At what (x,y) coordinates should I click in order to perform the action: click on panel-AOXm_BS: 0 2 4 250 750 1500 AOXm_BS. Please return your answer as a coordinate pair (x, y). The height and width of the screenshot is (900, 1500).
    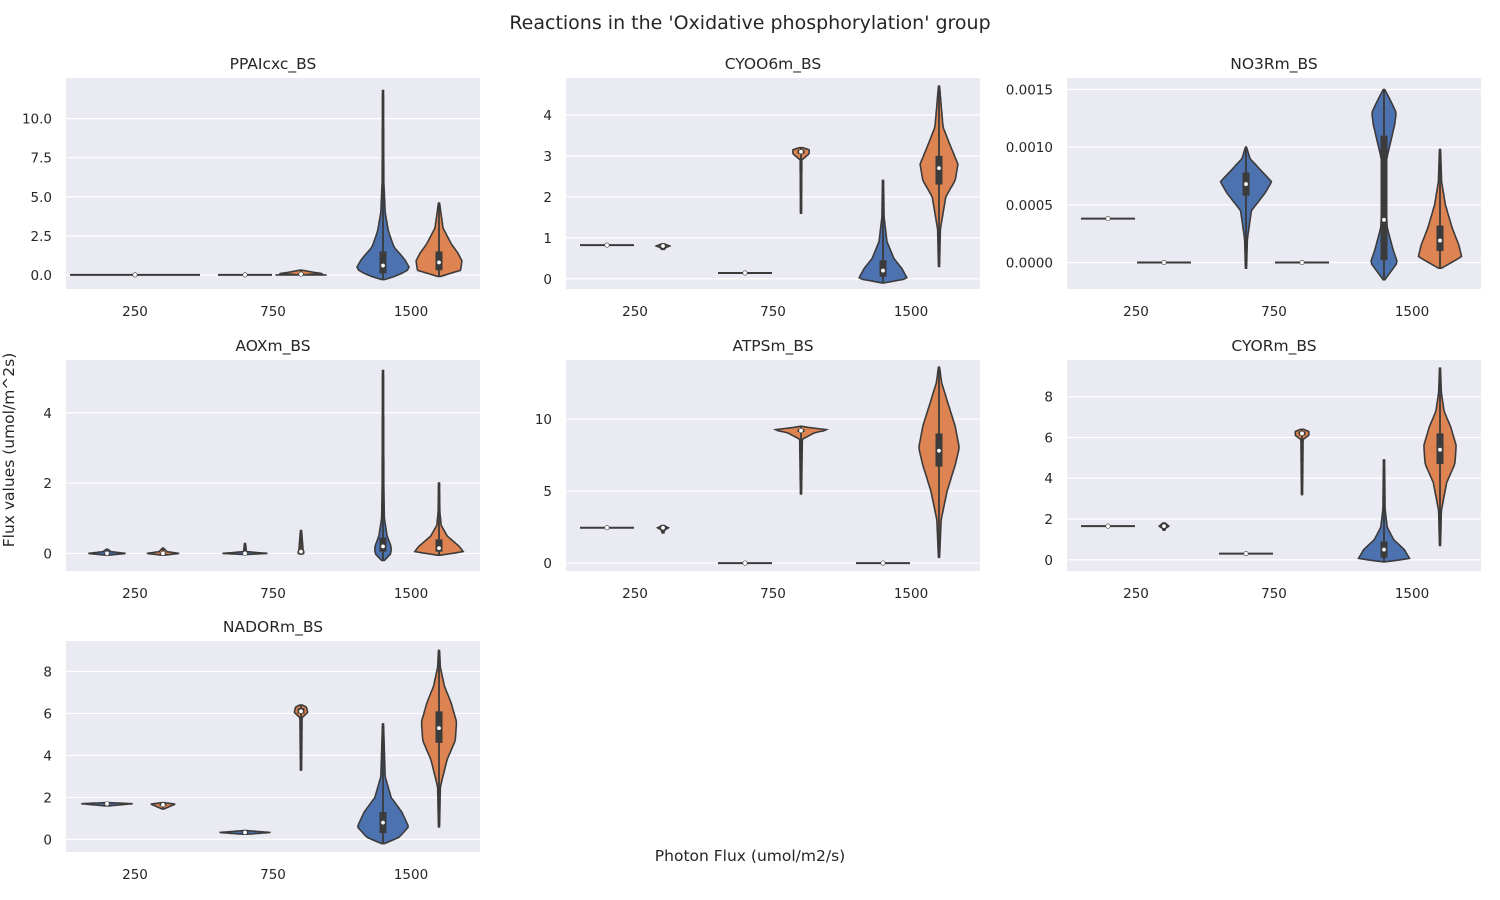
    Looking at the image, I should click on (261, 469).